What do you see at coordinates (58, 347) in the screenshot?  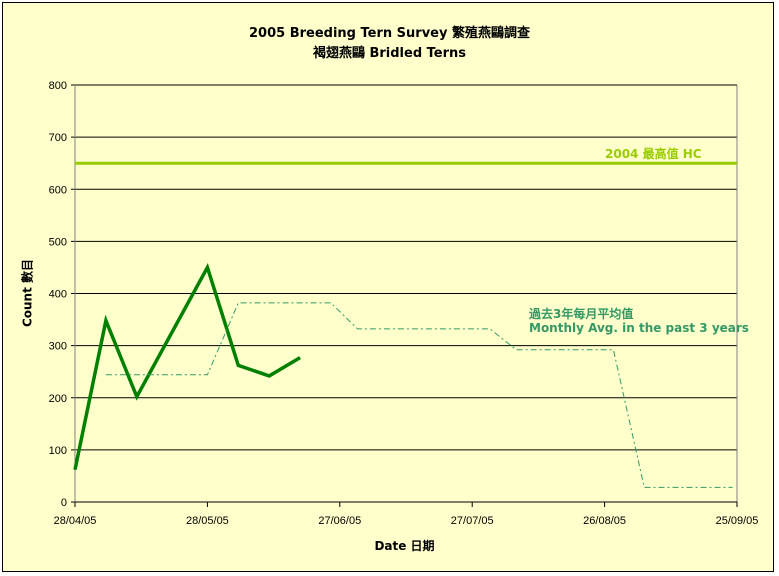 I see `y-tick-label: 300` at bounding box center [58, 347].